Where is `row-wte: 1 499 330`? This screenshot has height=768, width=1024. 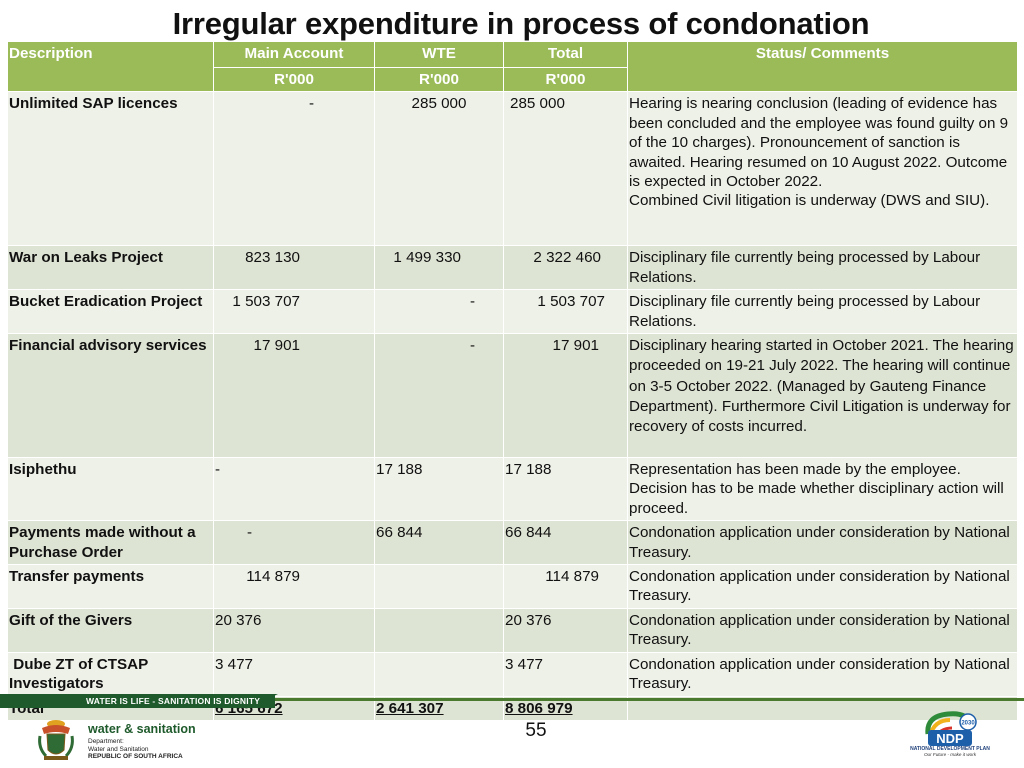 row-wte: 1 499 330 is located at coordinates (439, 268).